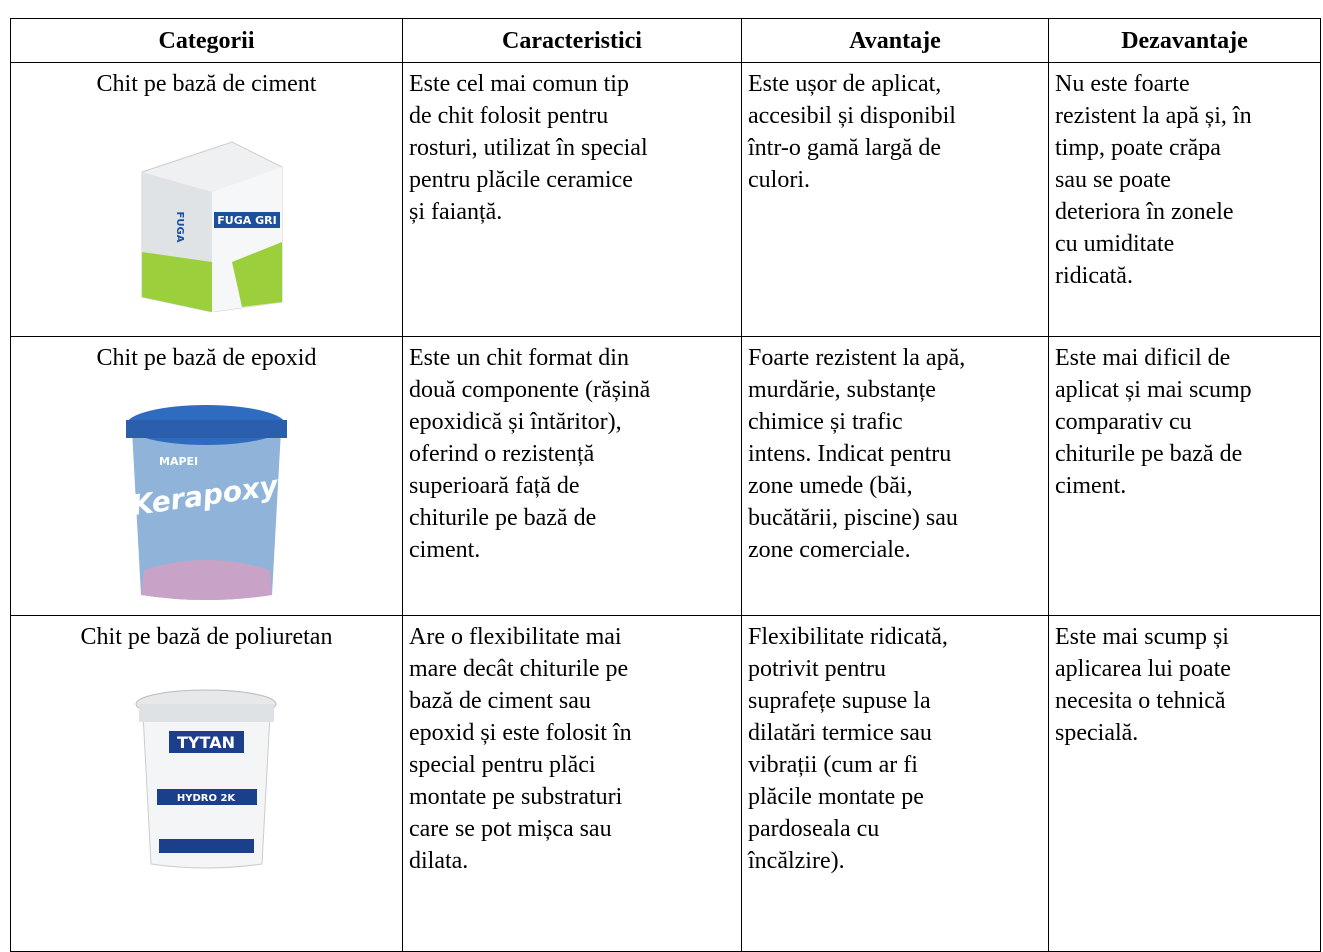 The width and height of the screenshot is (1323, 952). I want to click on text-line: cu umiditate, so click(1115, 244).